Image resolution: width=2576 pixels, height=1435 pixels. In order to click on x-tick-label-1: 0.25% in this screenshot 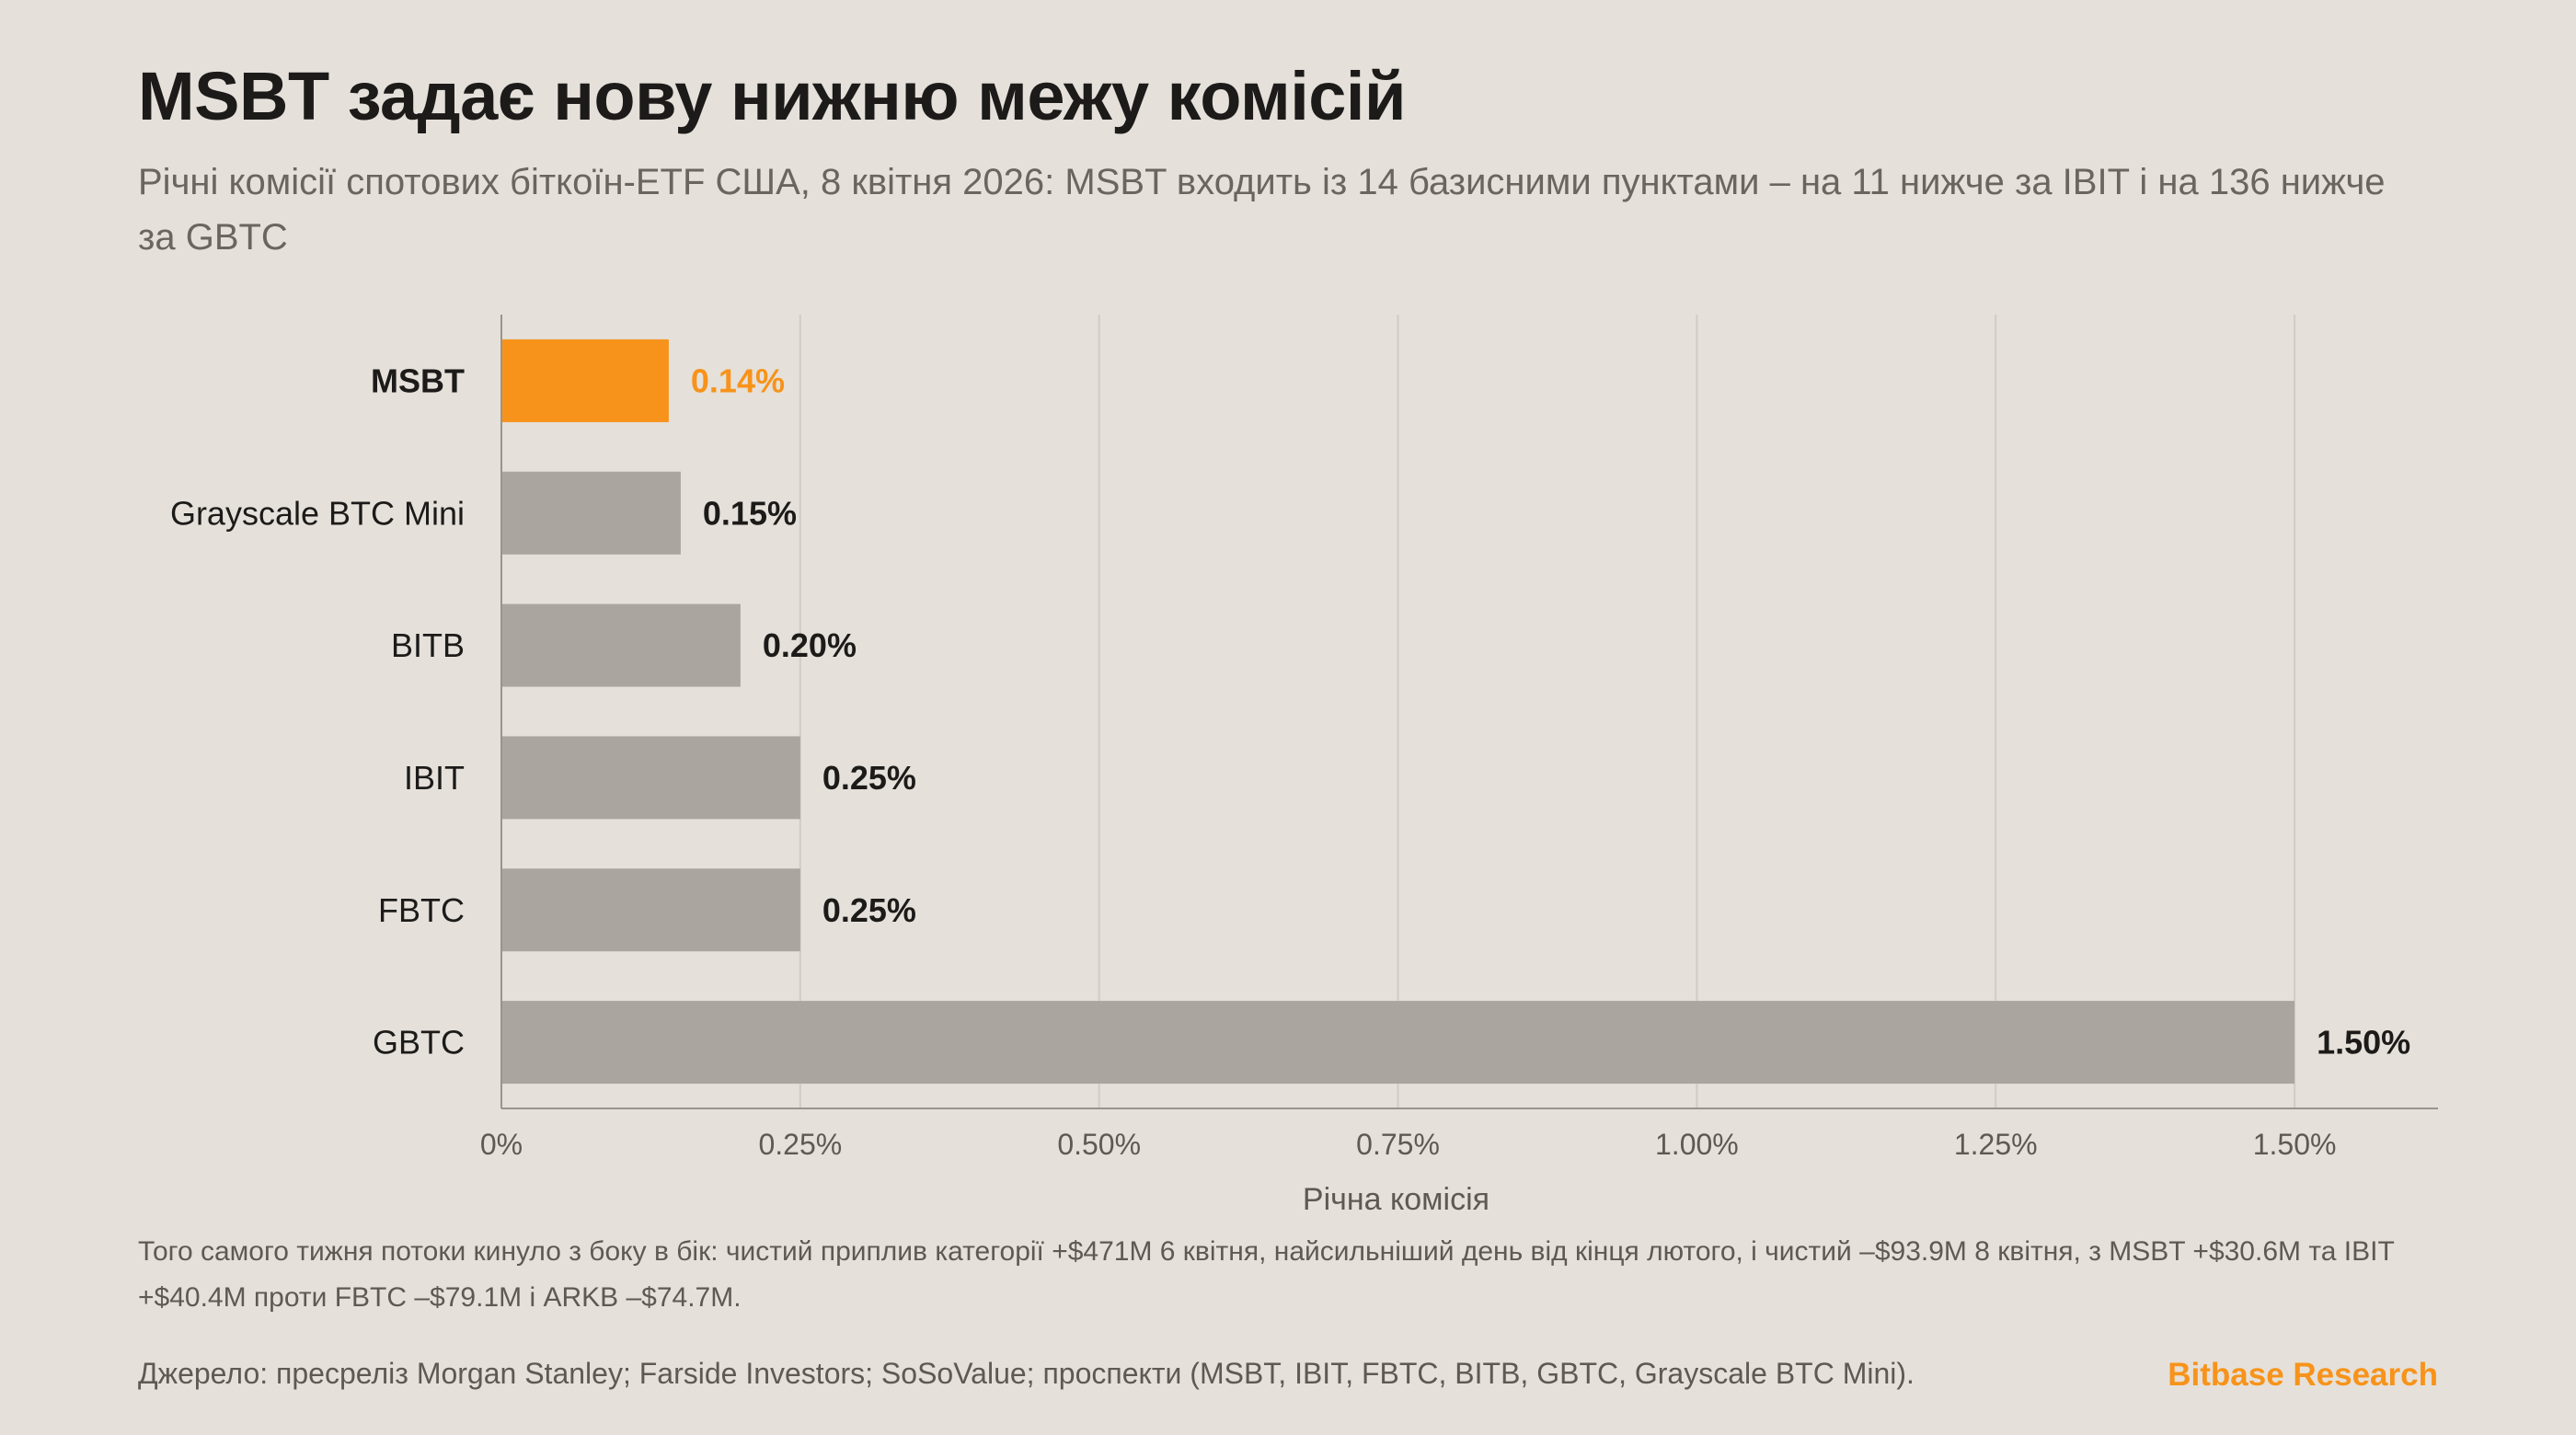, I will do `click(800, 1144)`.